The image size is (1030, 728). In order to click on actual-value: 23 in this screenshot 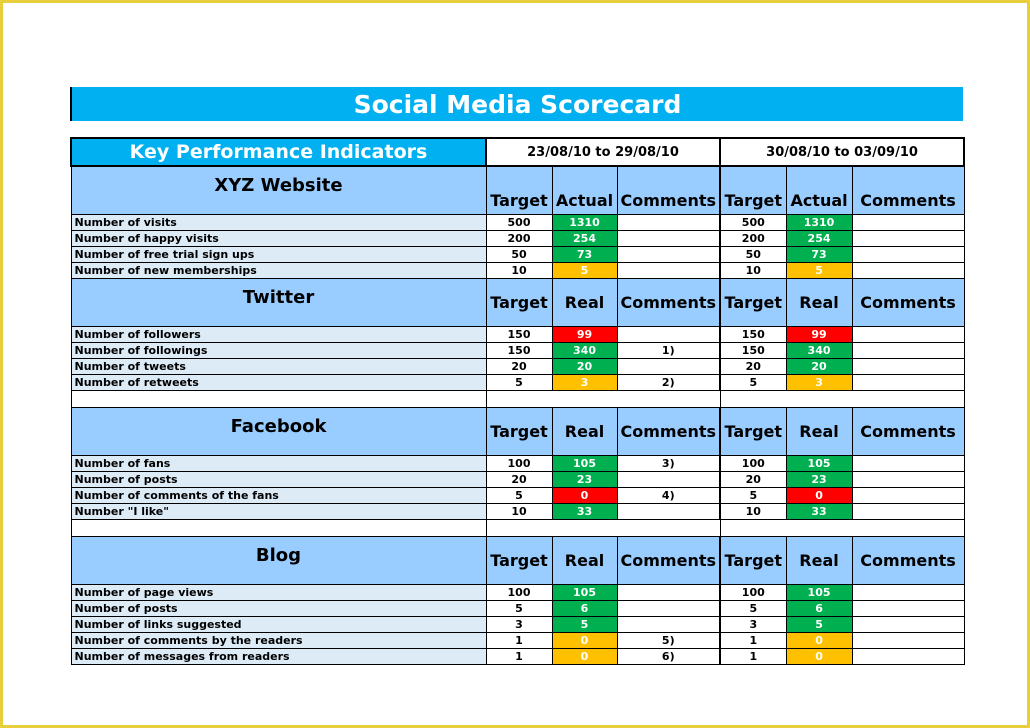, I will do `click(584, 479)`.